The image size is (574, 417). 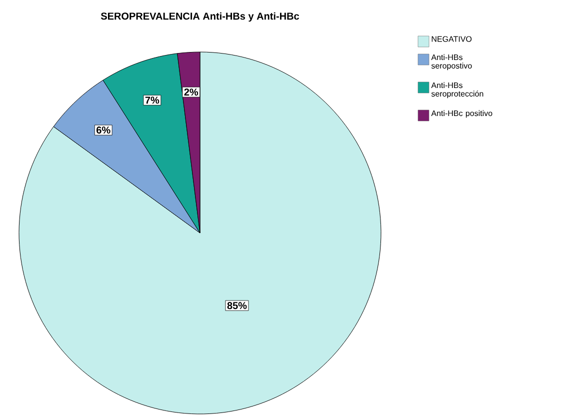 What do you see at coordinates (191, 92) in the screenshot?
I see `data-label: 2%` at bounding box center [191, 92].